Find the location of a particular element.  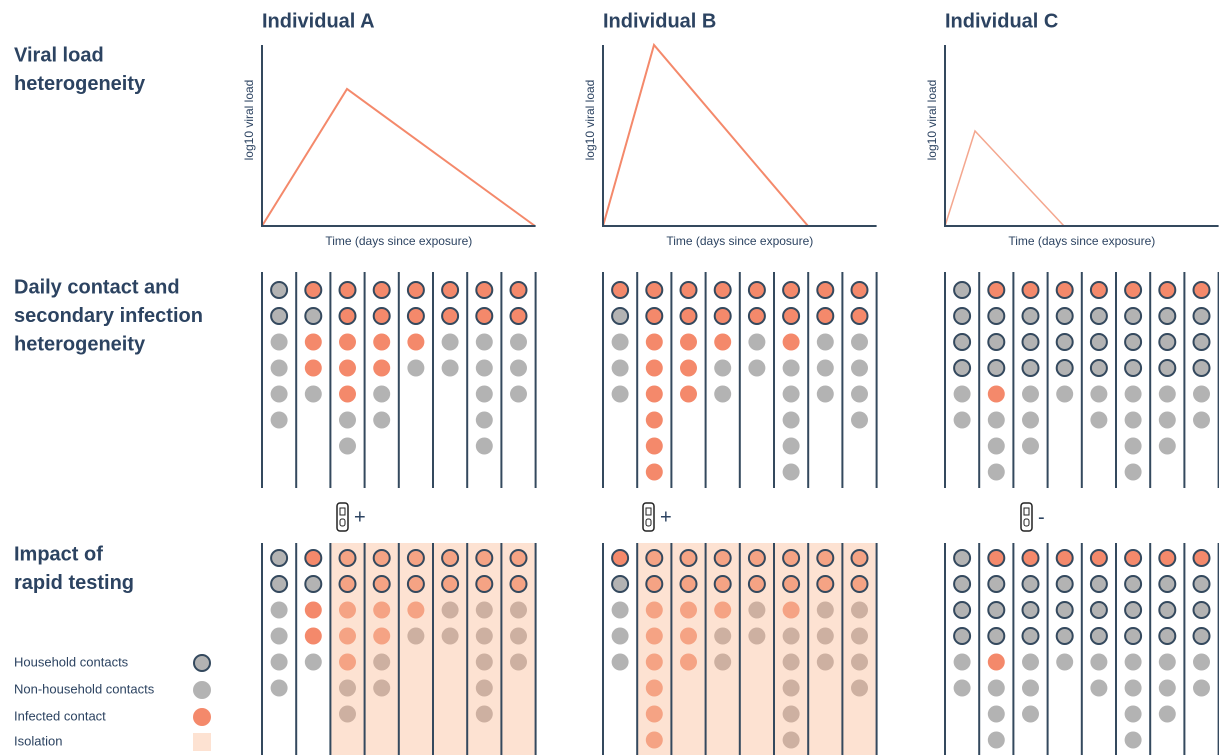

y-axis-label: log10 viral load is located at coordinates (932, 120).